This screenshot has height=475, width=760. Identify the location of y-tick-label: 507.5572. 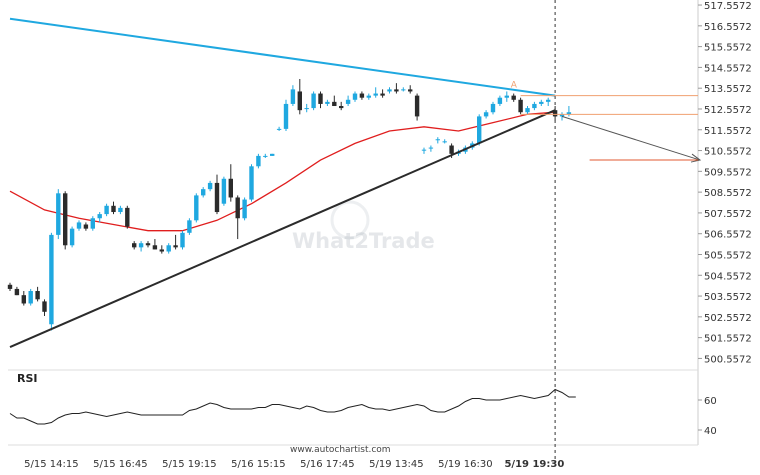
(728, 214).